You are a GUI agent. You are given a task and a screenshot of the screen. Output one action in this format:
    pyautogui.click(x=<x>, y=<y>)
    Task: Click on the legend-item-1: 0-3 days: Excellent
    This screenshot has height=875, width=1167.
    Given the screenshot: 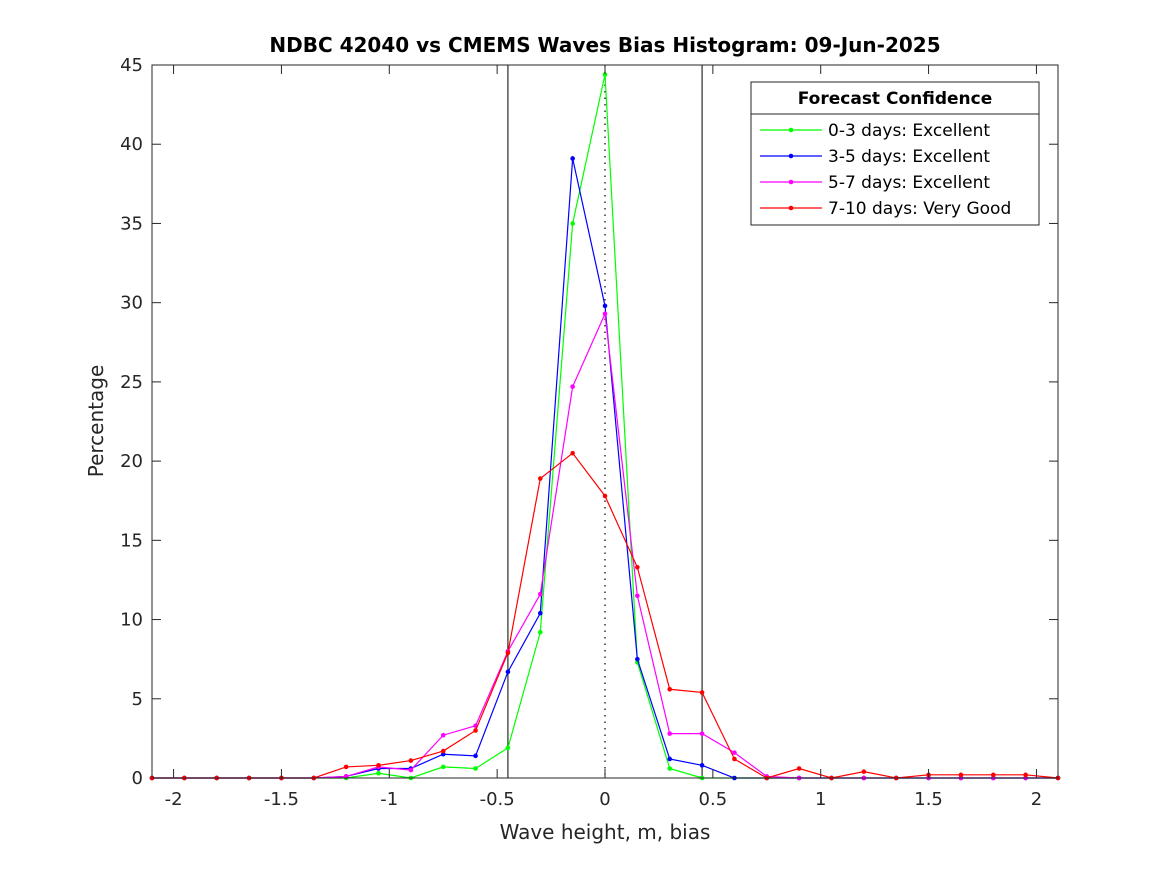 What is the action you would take?
    pyautogui.click(x=875, y=131)
    